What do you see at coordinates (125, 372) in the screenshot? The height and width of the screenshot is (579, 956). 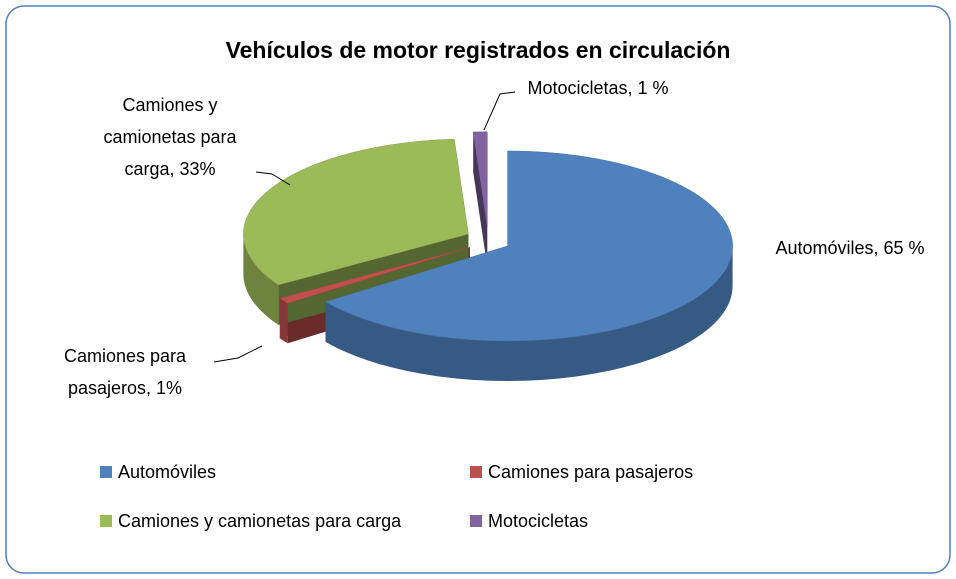 I see `data-label: Camiones para pasajeros, 1%` at bounding box center [125, 372].